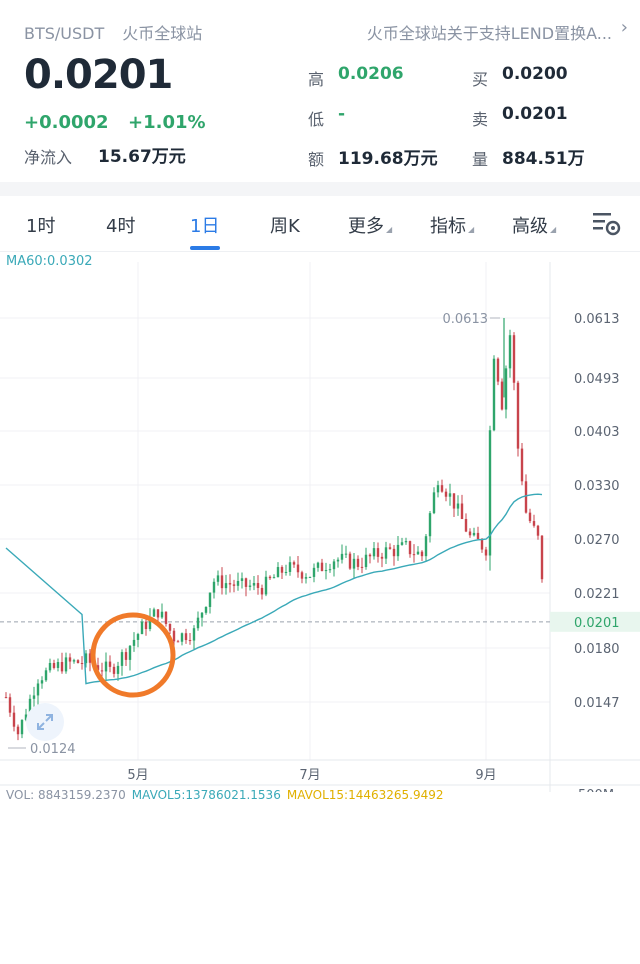 The width and height of the screenshot is (640, 964). Describe the element at coordinates (535, 74) in the screenshot. I see `buy-value: 0.0200` at that location.